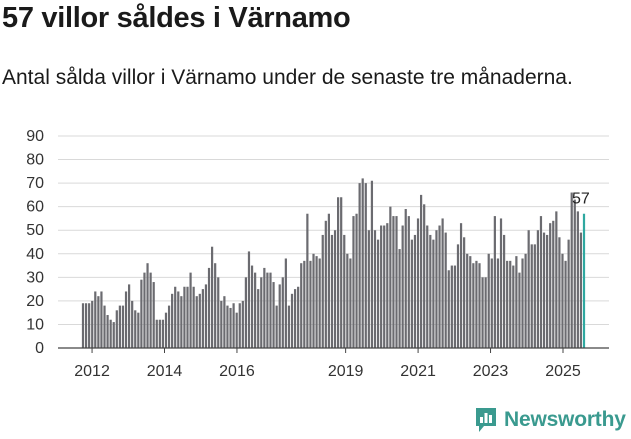  I want to click on x-tick-label: 2019, so click(346, 371).